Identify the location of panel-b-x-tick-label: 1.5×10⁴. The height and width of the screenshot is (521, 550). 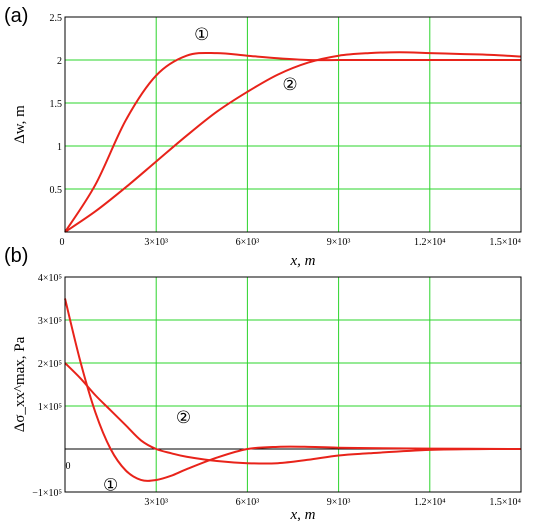
(505, 502).